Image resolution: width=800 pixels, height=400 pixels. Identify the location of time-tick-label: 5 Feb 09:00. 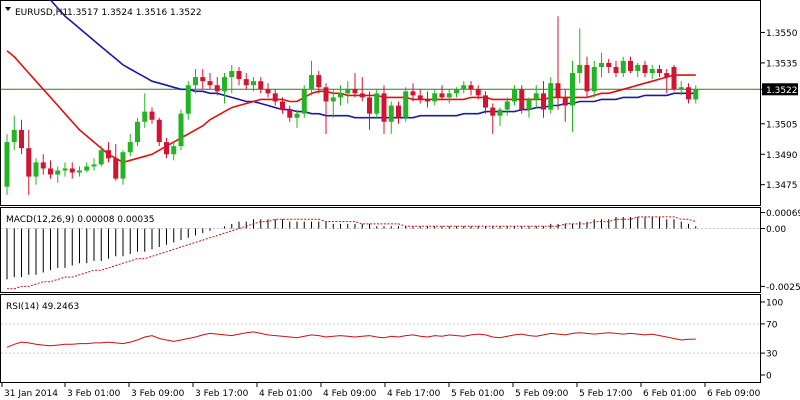
(542, 394).